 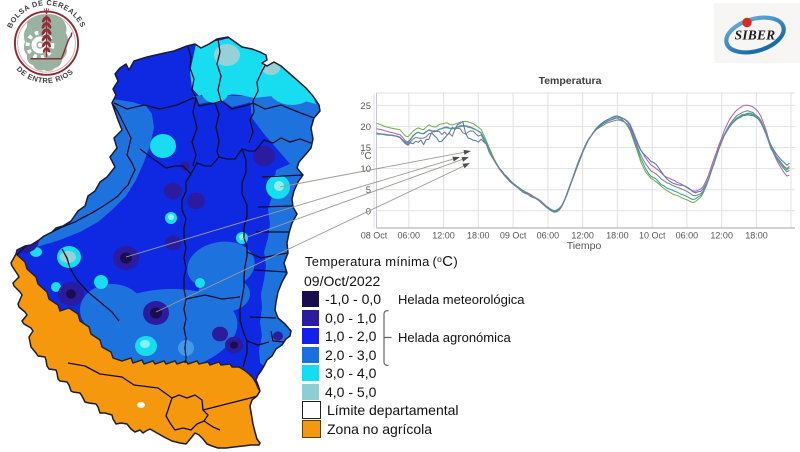 What do you see at coordinates (374, 236) in the screenshot?
I see `svg-text: 08 Oct` at bounding box center [374, 236].